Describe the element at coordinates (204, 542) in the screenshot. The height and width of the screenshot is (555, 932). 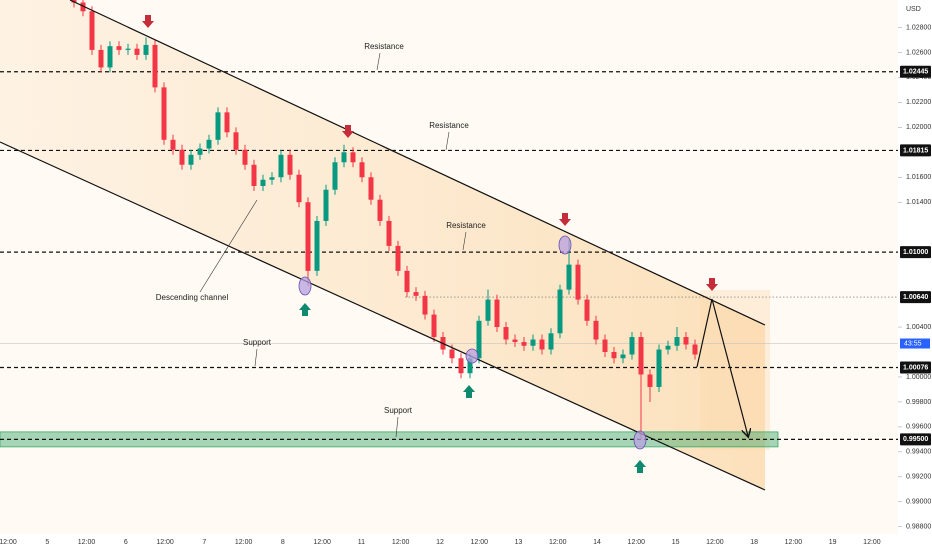
I see `x-tick-label: 7` at that location.